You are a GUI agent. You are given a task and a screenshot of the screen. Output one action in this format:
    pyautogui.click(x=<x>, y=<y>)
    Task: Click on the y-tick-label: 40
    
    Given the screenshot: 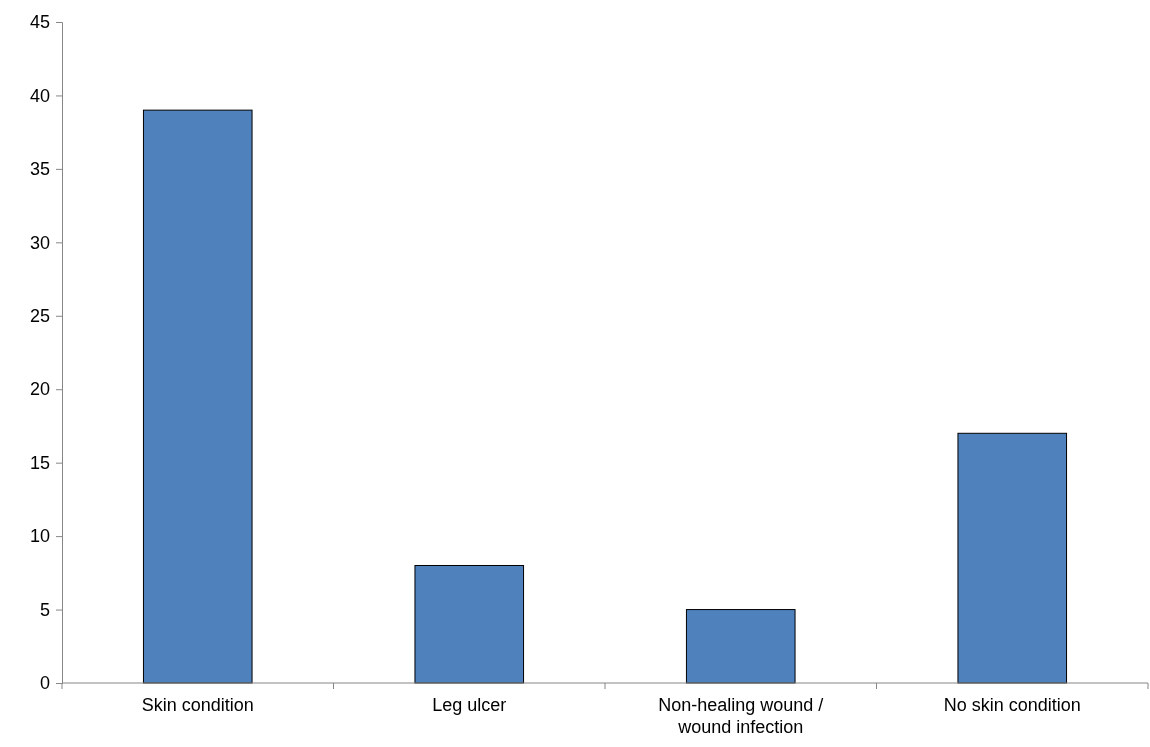 What is the action you would take?
    pyautogui.click(x=39, y=95)
    